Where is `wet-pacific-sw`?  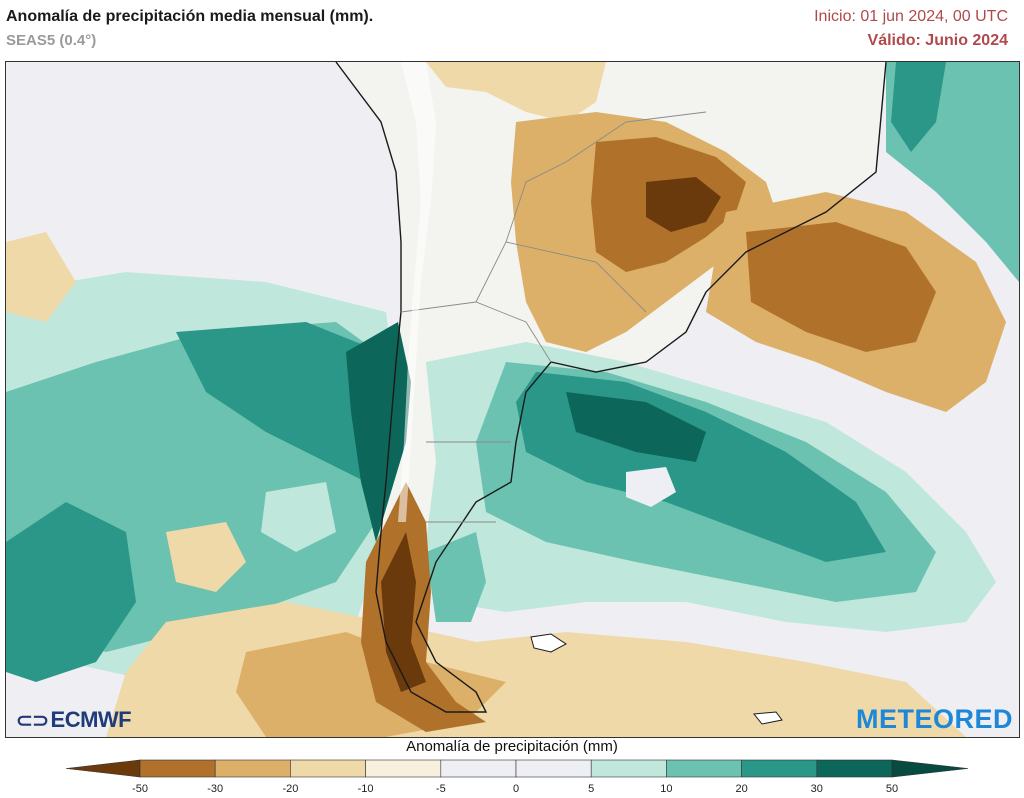
wet-pacific-sw is located at coordinates (71, 592).